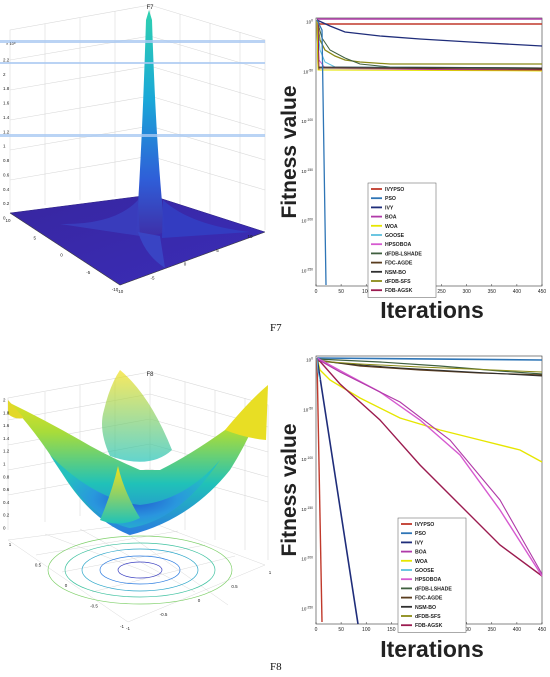 The height and width of the screenshot is (677, 550). I want to click on f8-left-peak, so click(16, 409).